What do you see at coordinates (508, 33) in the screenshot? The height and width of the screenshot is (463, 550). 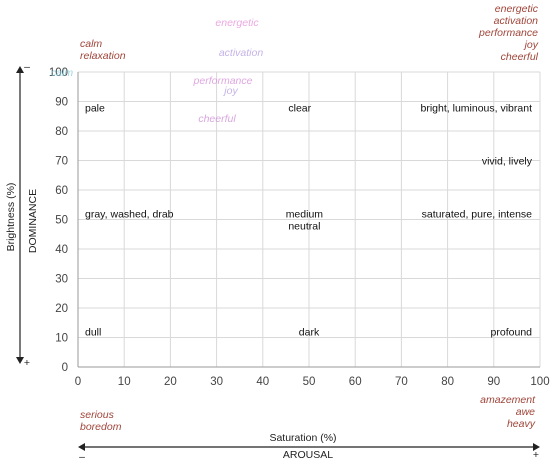 I see `emotion-top-right: performance` at bounding box center [508, 33].